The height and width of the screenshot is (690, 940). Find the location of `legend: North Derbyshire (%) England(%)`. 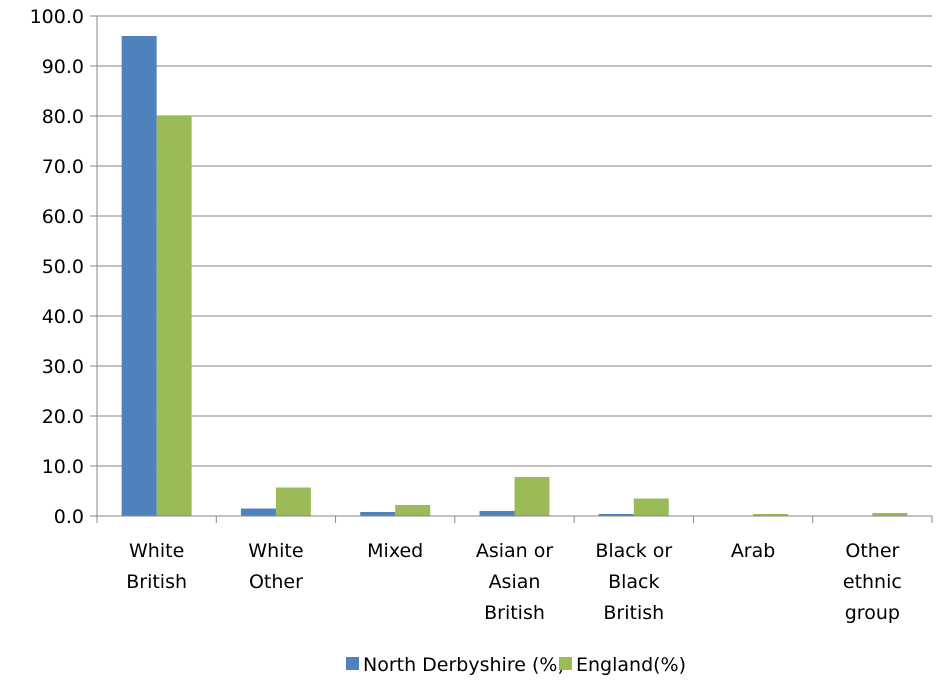

legend: North Derbyshire (%) England(%) is located at coordinates (516, 665).